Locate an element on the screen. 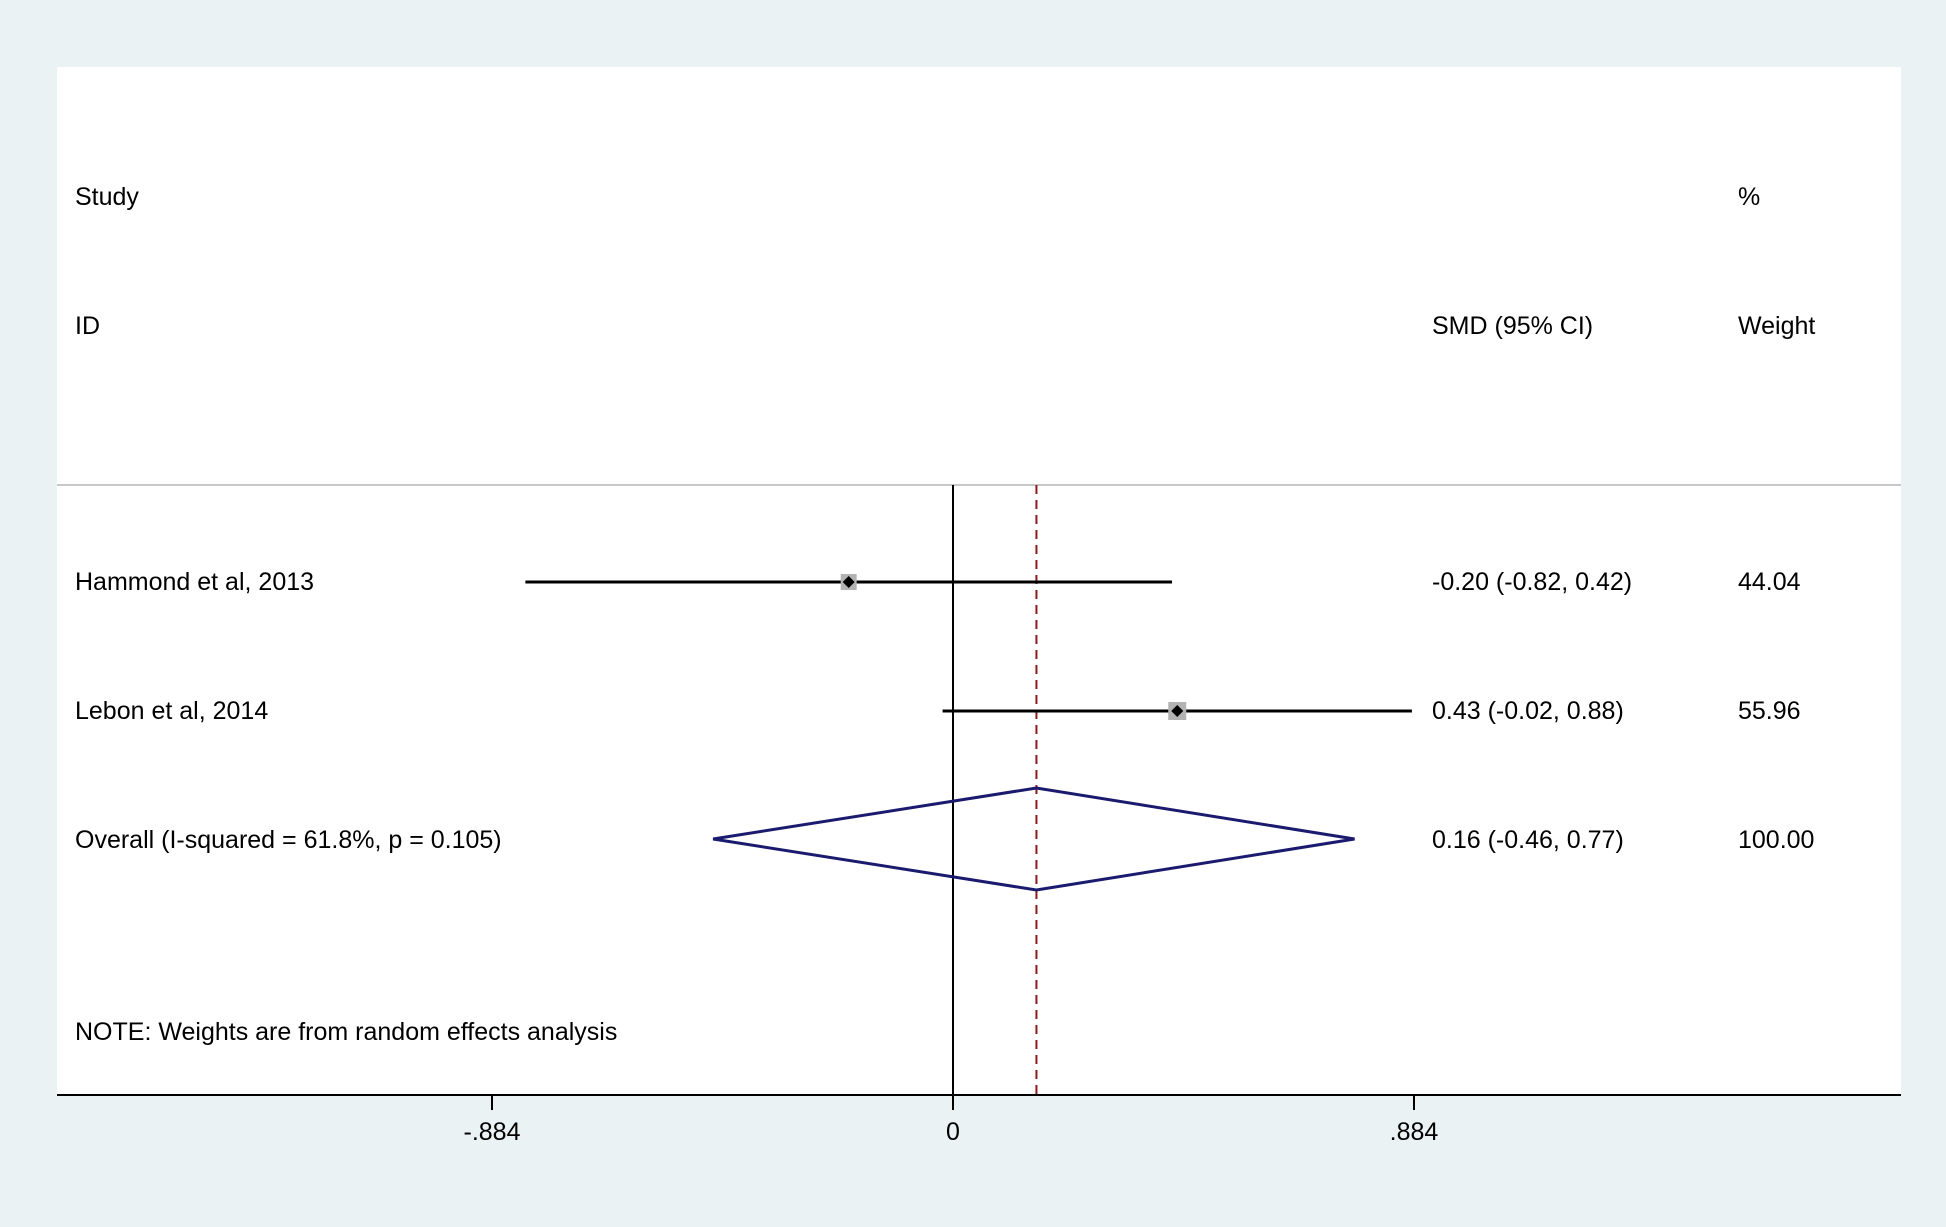  overall-weight: 100.00 is located at coordinates (1776, 840).